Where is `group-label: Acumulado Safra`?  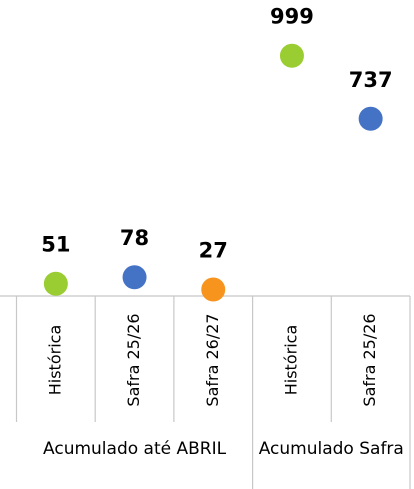 group-label: Acumulado Safra is located at coordinates (331, 449).